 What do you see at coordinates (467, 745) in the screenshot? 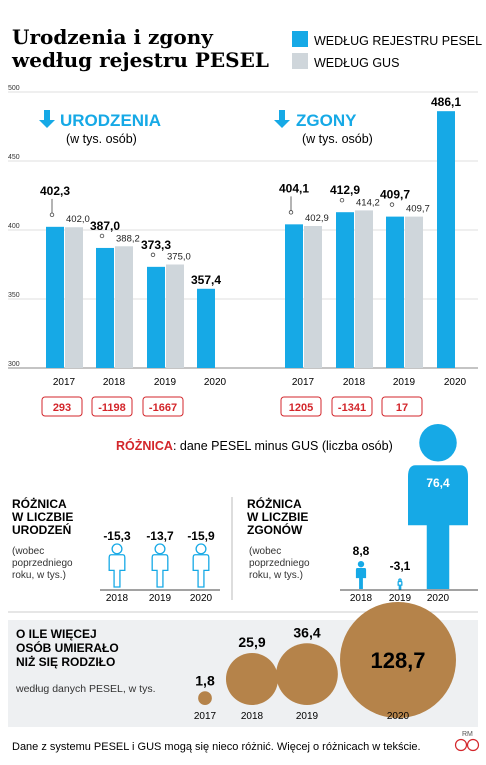
I see `publisher-logo-icon` at bounding box center [467, 745].